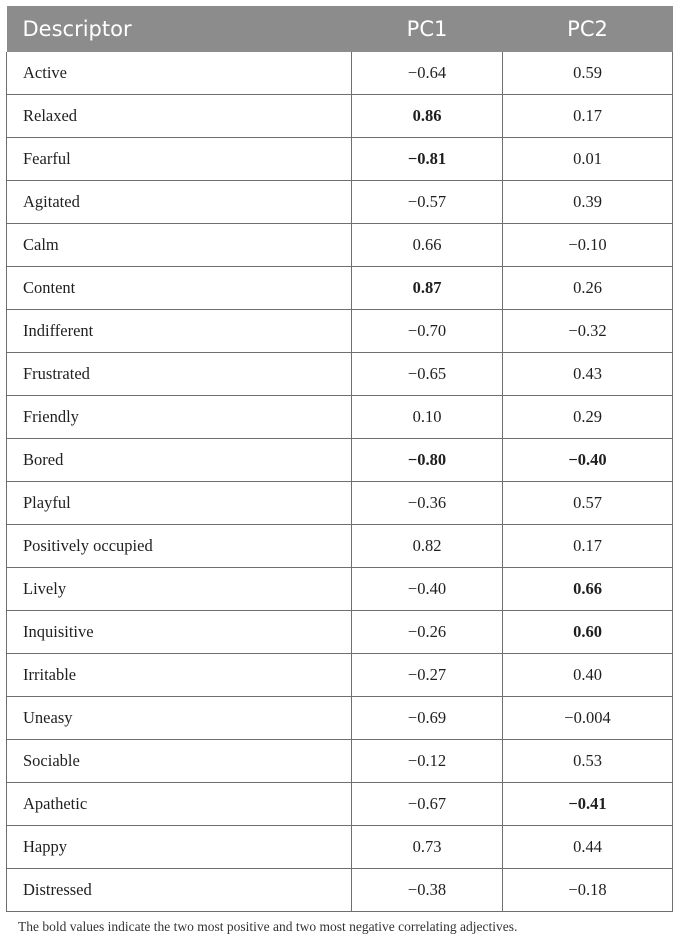 This screenshot has width=674, height=944. Describe the element at coordinates (427, 632) in the screenshot. I see `pc1-cell: −0.26` at that location.